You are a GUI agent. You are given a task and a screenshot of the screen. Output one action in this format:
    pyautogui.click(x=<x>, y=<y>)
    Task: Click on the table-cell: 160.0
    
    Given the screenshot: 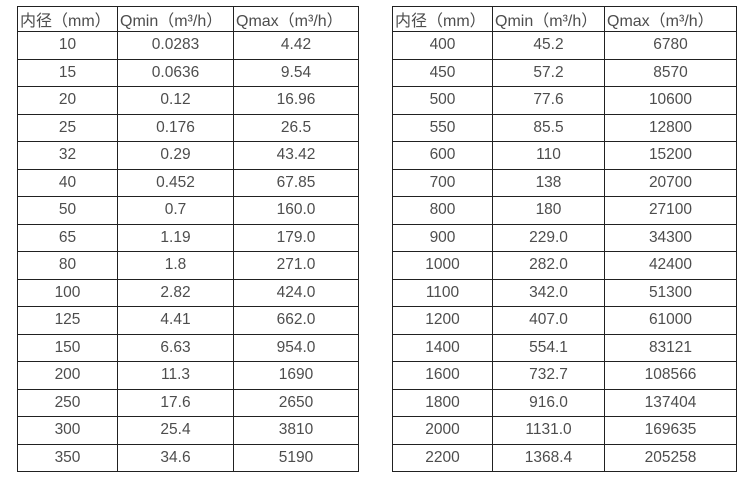 What is the action you would take?
    pyautogui.click(x=296, y=210)
    